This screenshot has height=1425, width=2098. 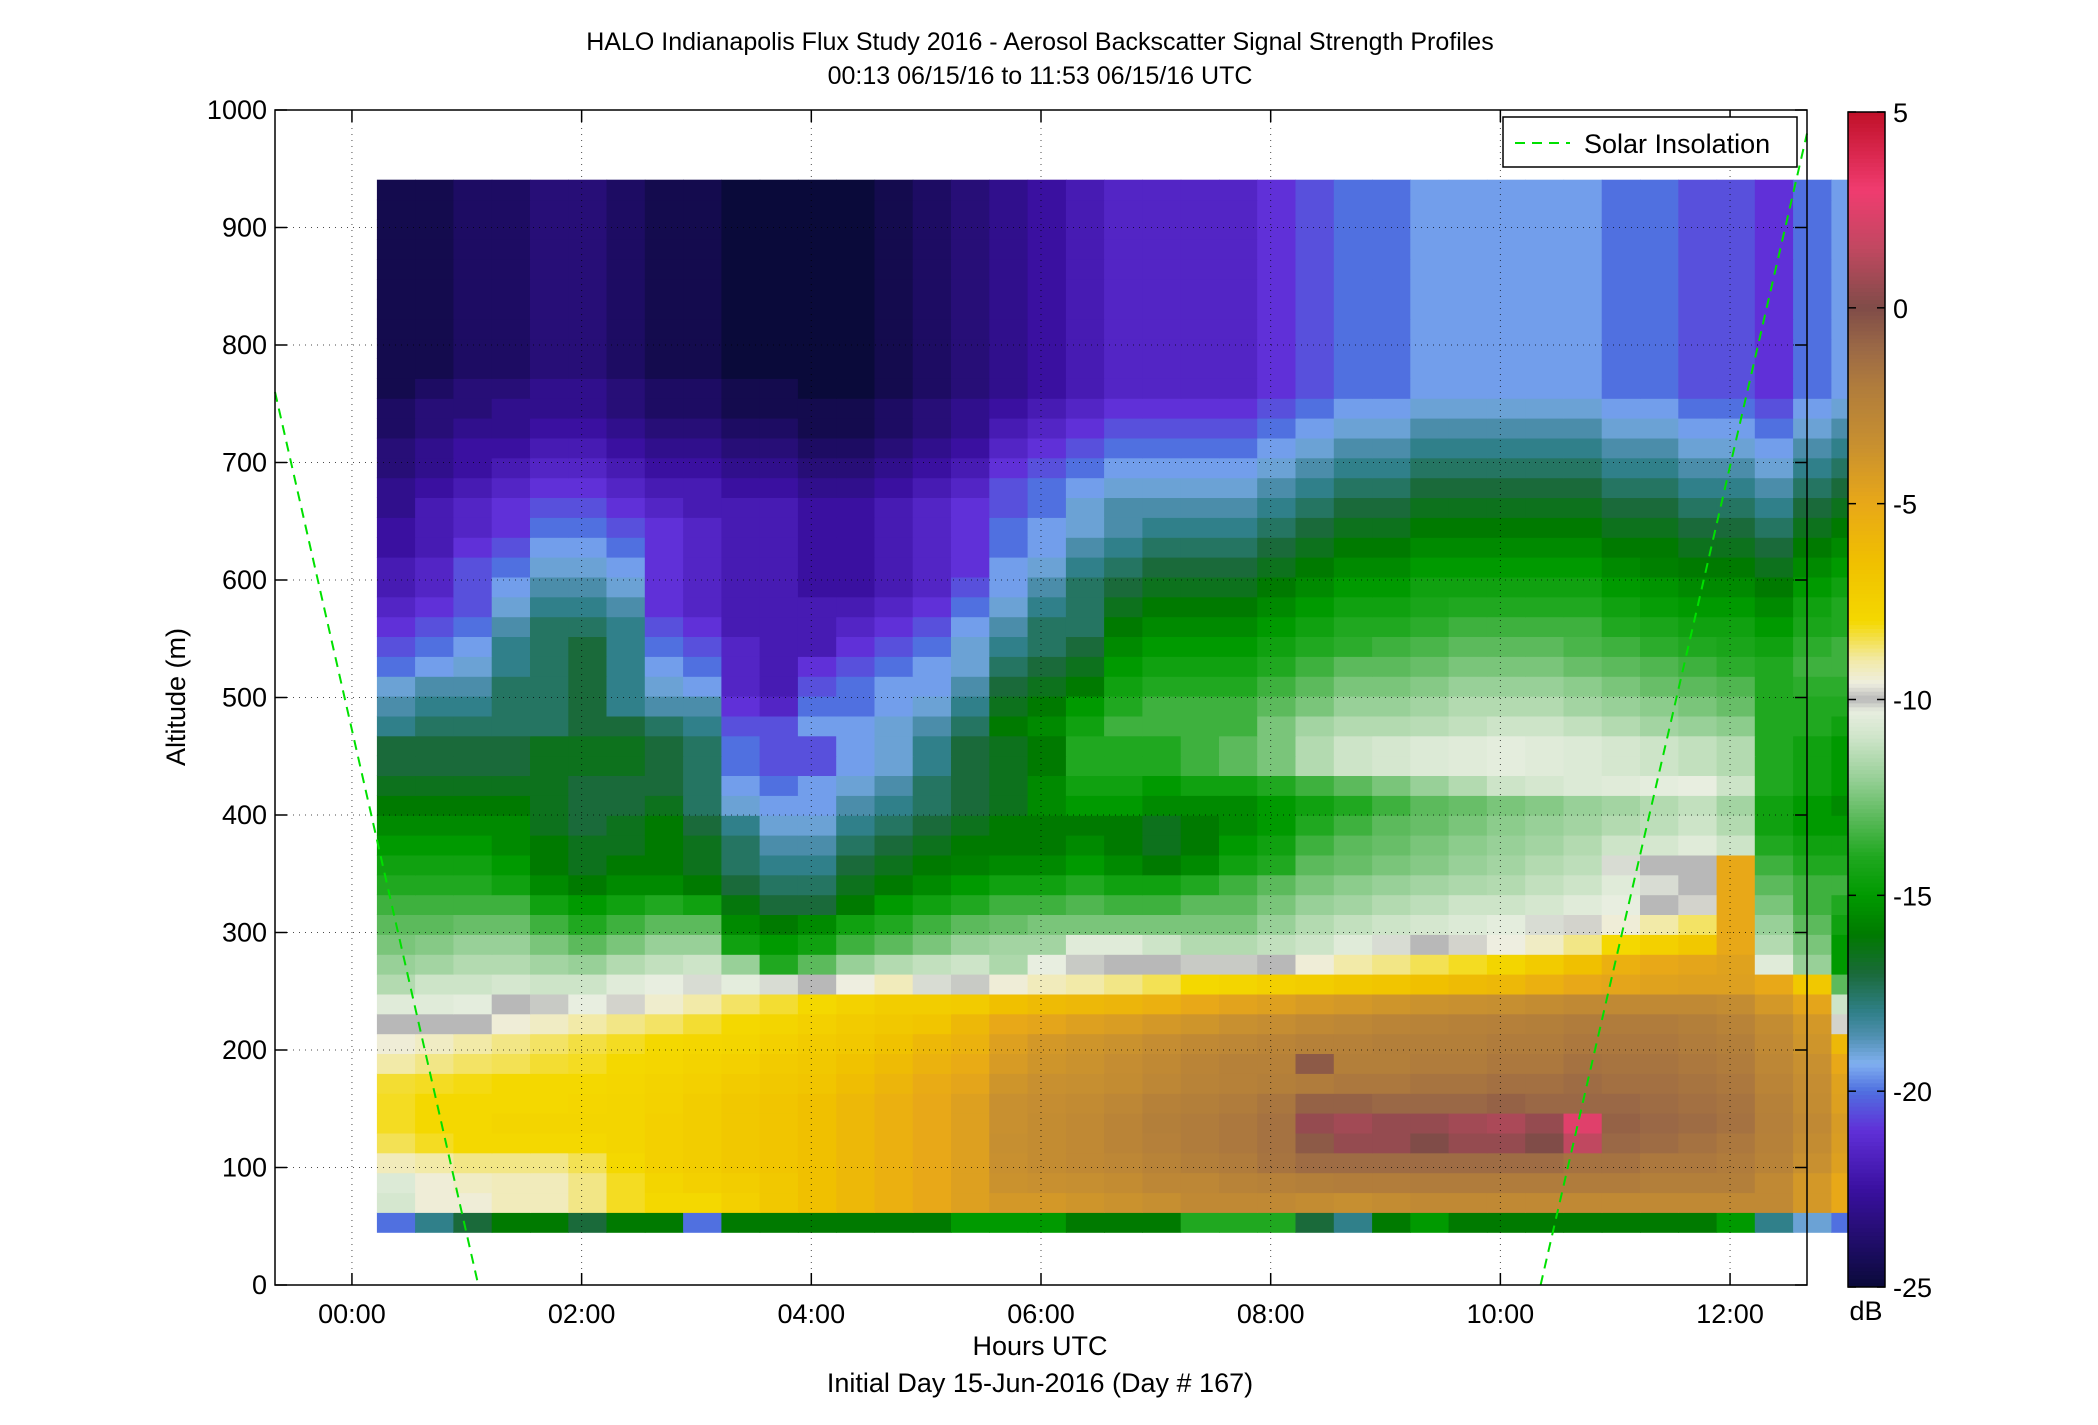 What do you see at coordinates (1865, 1311) in the screenshot?
I see `colorbar-label: dB` at bounding box center [1865, 1311].